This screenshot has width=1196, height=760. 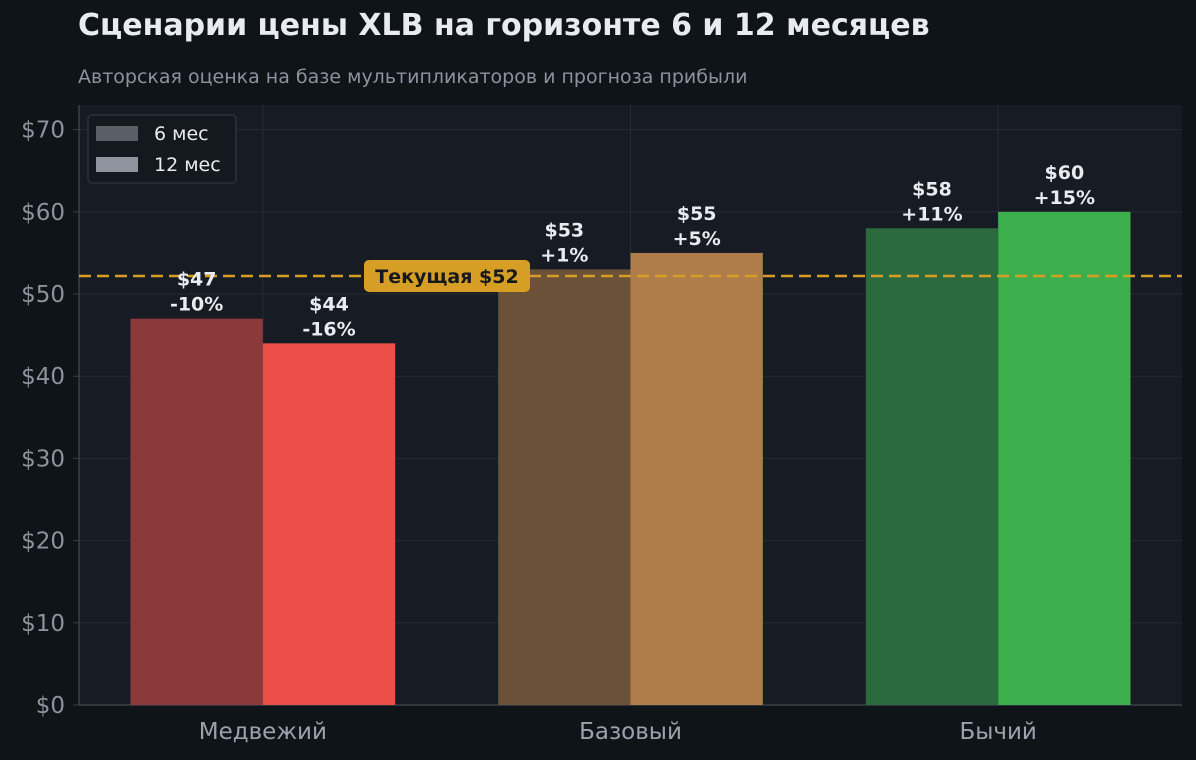 I want to click on y-tick-label: $70, so click(x=43, y=131).